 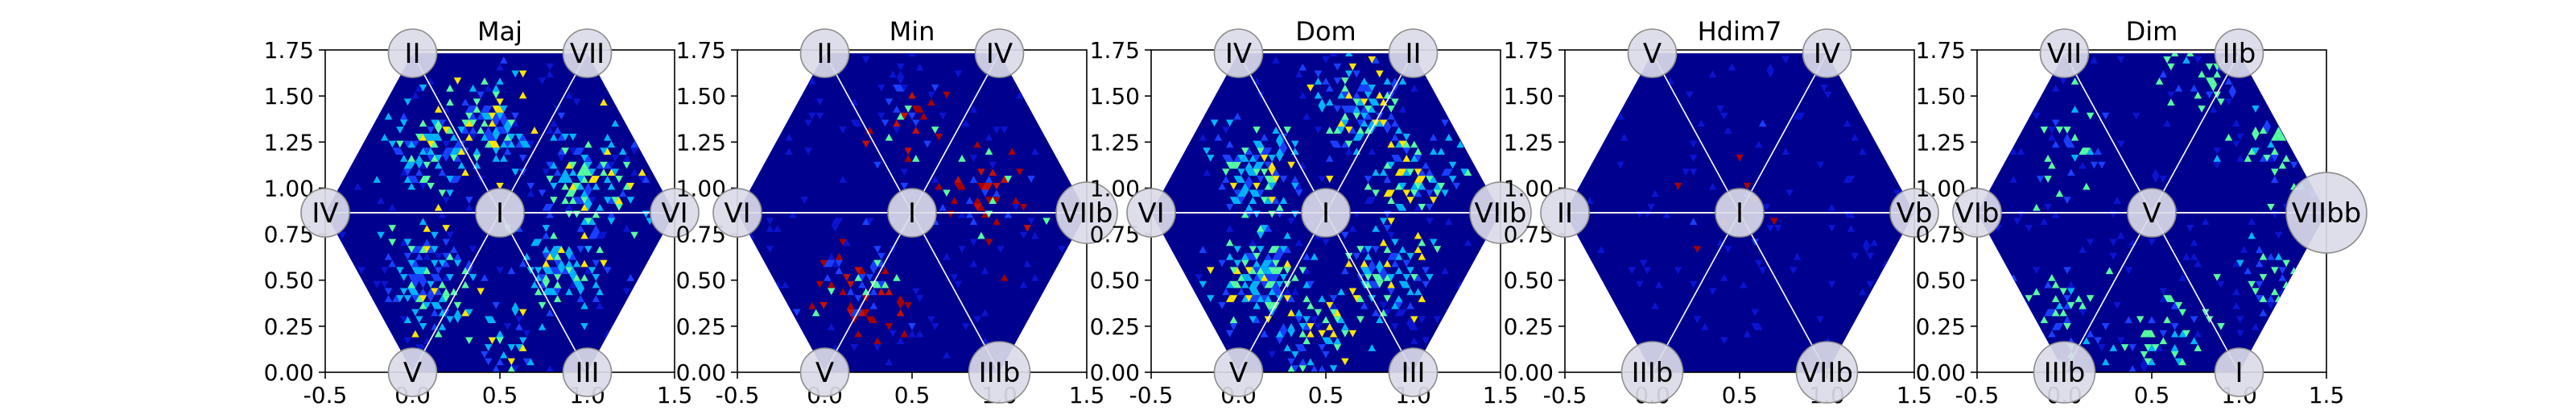 What do you see at coordinates (1000, 373) in the screenshot?
I see `node-label: IIIb` at bounding box center [1000, 373].